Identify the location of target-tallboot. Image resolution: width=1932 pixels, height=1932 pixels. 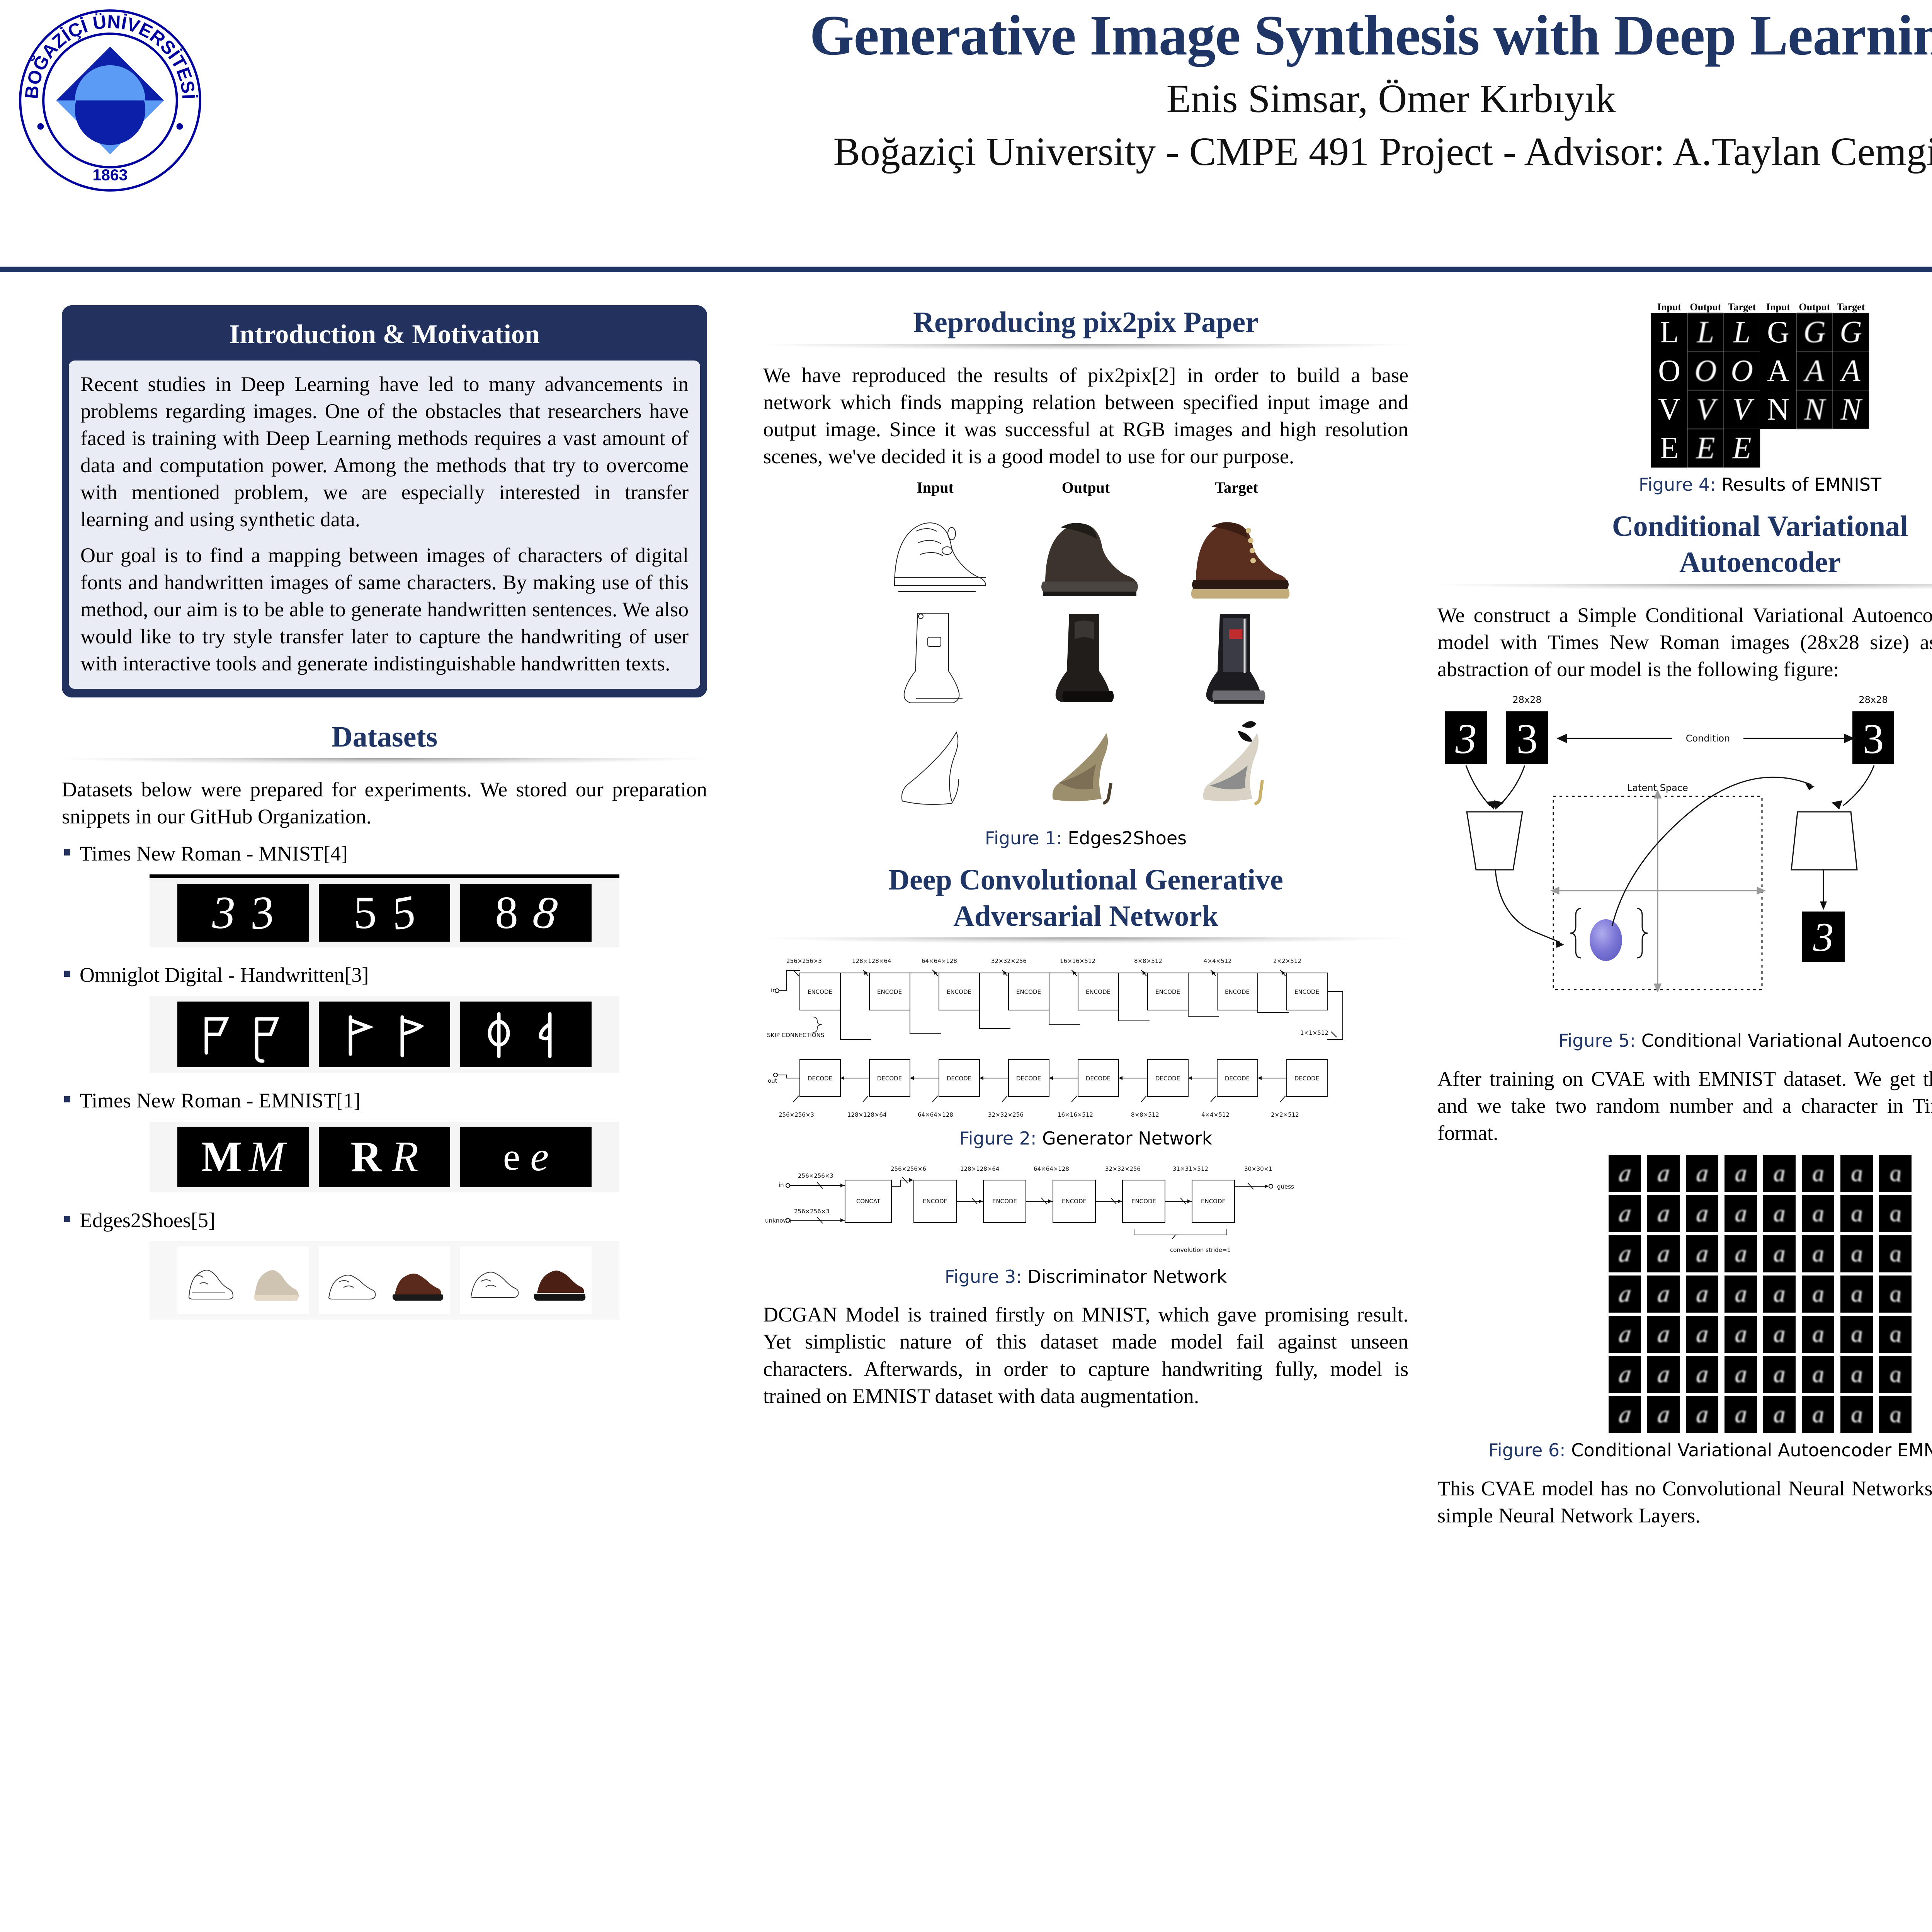
(1235, 659).